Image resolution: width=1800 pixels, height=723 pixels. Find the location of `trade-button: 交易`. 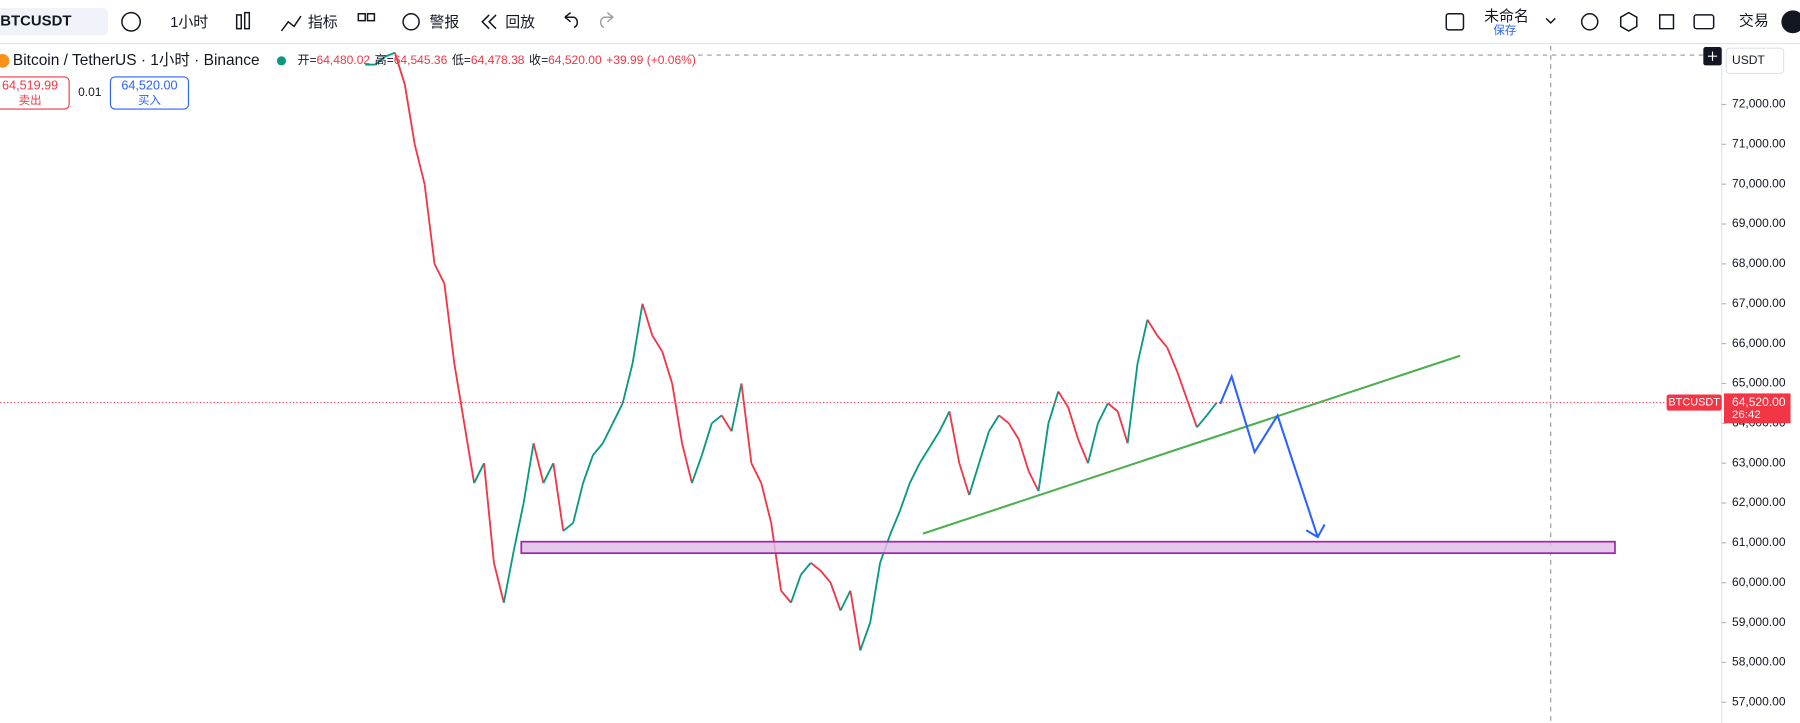

trade-button: 交易 is located at coordinates (1754, 21).